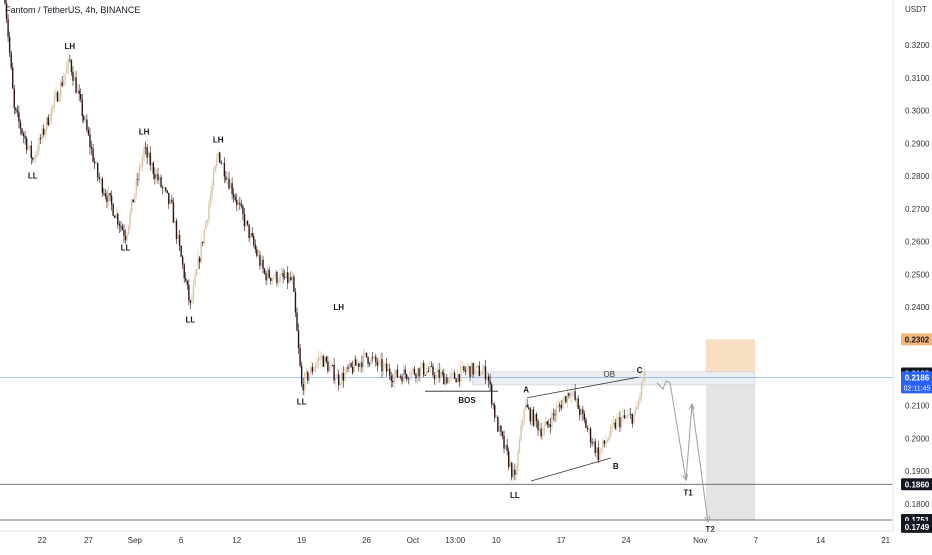  Describe the element at coordinates (916, 382) in the screenshot. I see `current-price-tag-bg` at that location.